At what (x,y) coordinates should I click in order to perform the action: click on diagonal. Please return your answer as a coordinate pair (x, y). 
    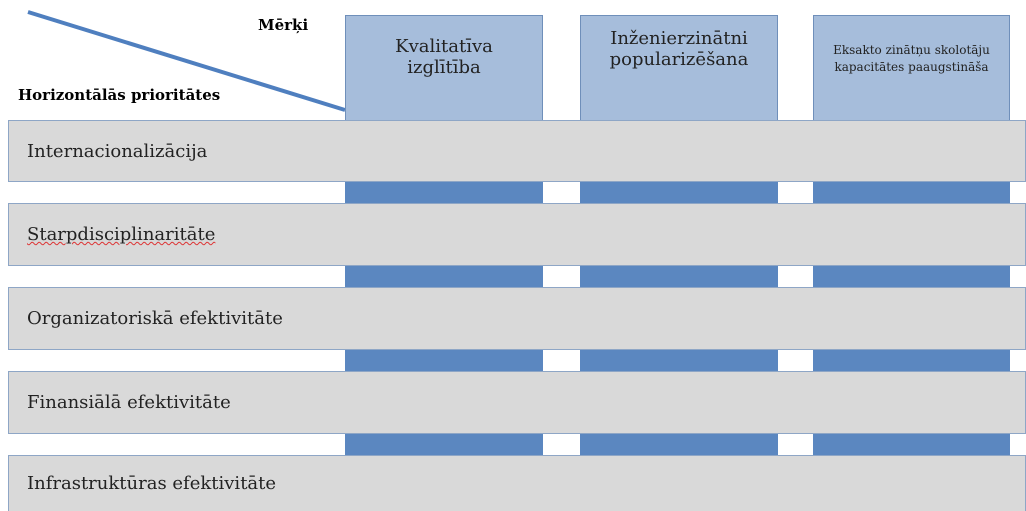
    Looking at the image, I should click on (186, 61).